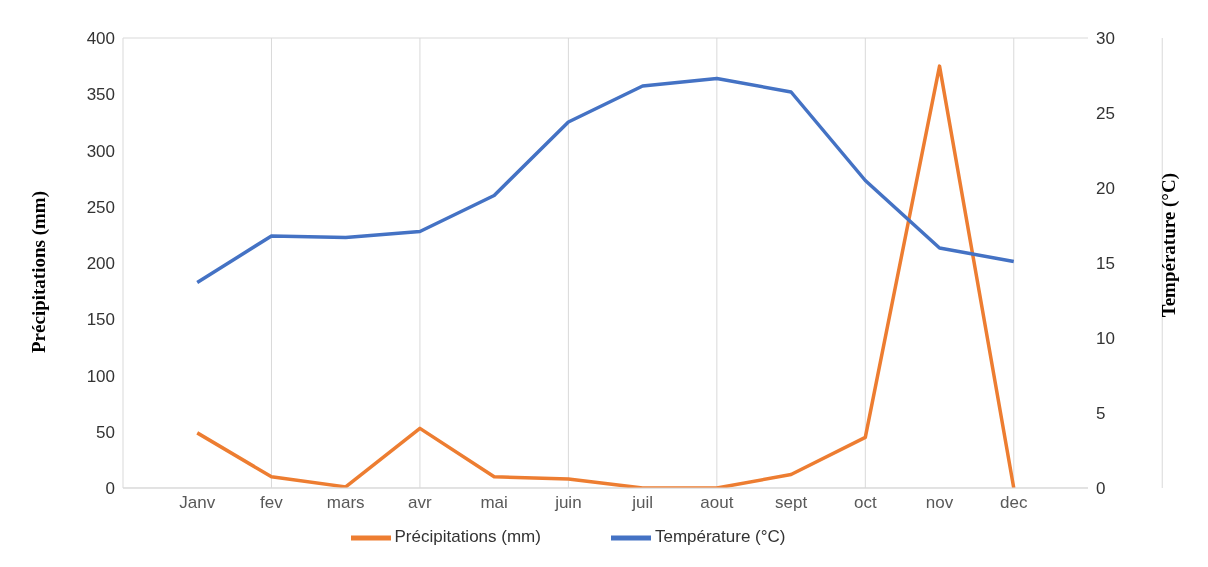 This screenshot has width=1208, height=567. Describe the element at coordinates (1101, 489) in the screenshot. I see `y2-tick-label: 0` at that location.